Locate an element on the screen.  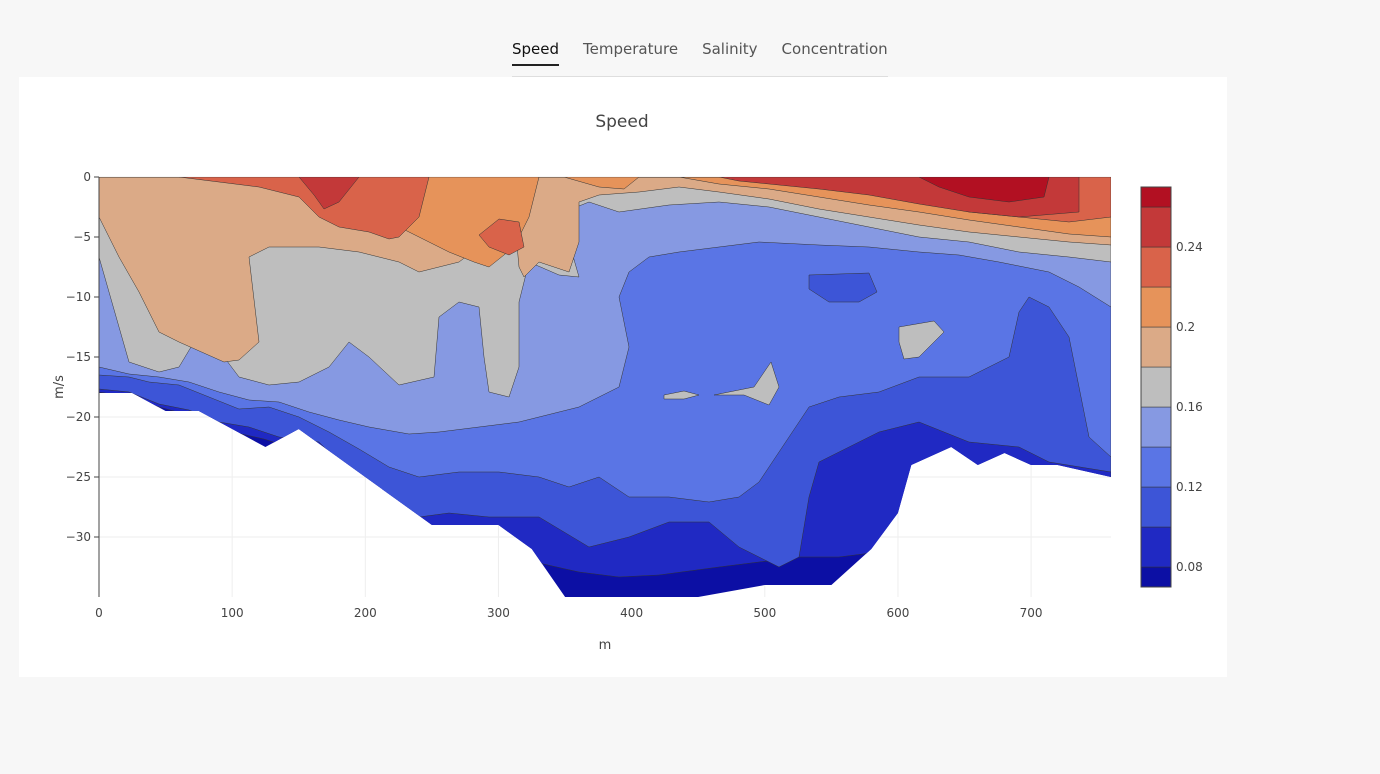
x-tick-label: 500 is located at coordinates (764, 613).